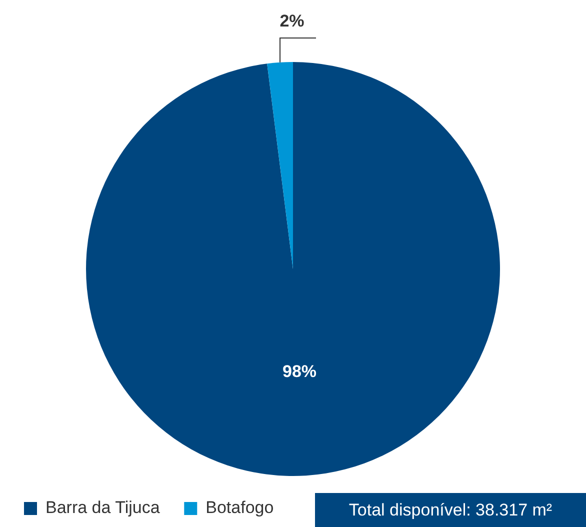 Image resolution: width=586 pixels, height=527 pixels. Describe the element at coordinates (292, 21) in the screenshot. I see `data-label: 2%` at that location.